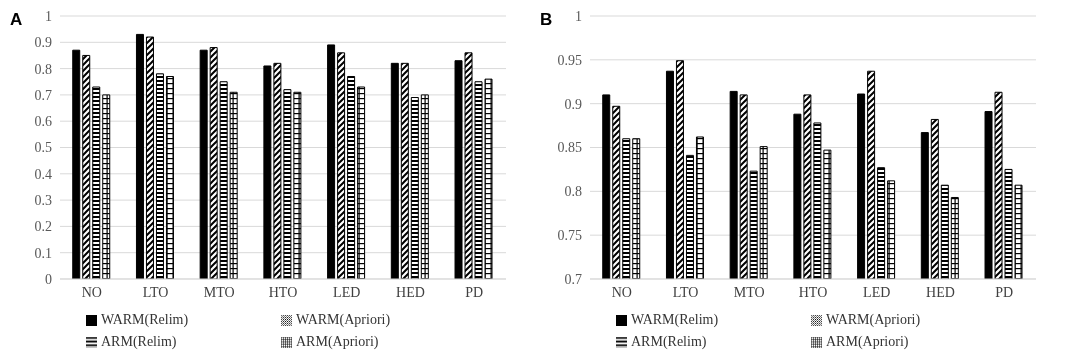 This screenshot has width=1065, height=357. I want to click on y-tick-label: 0.2, so click(43, 227).